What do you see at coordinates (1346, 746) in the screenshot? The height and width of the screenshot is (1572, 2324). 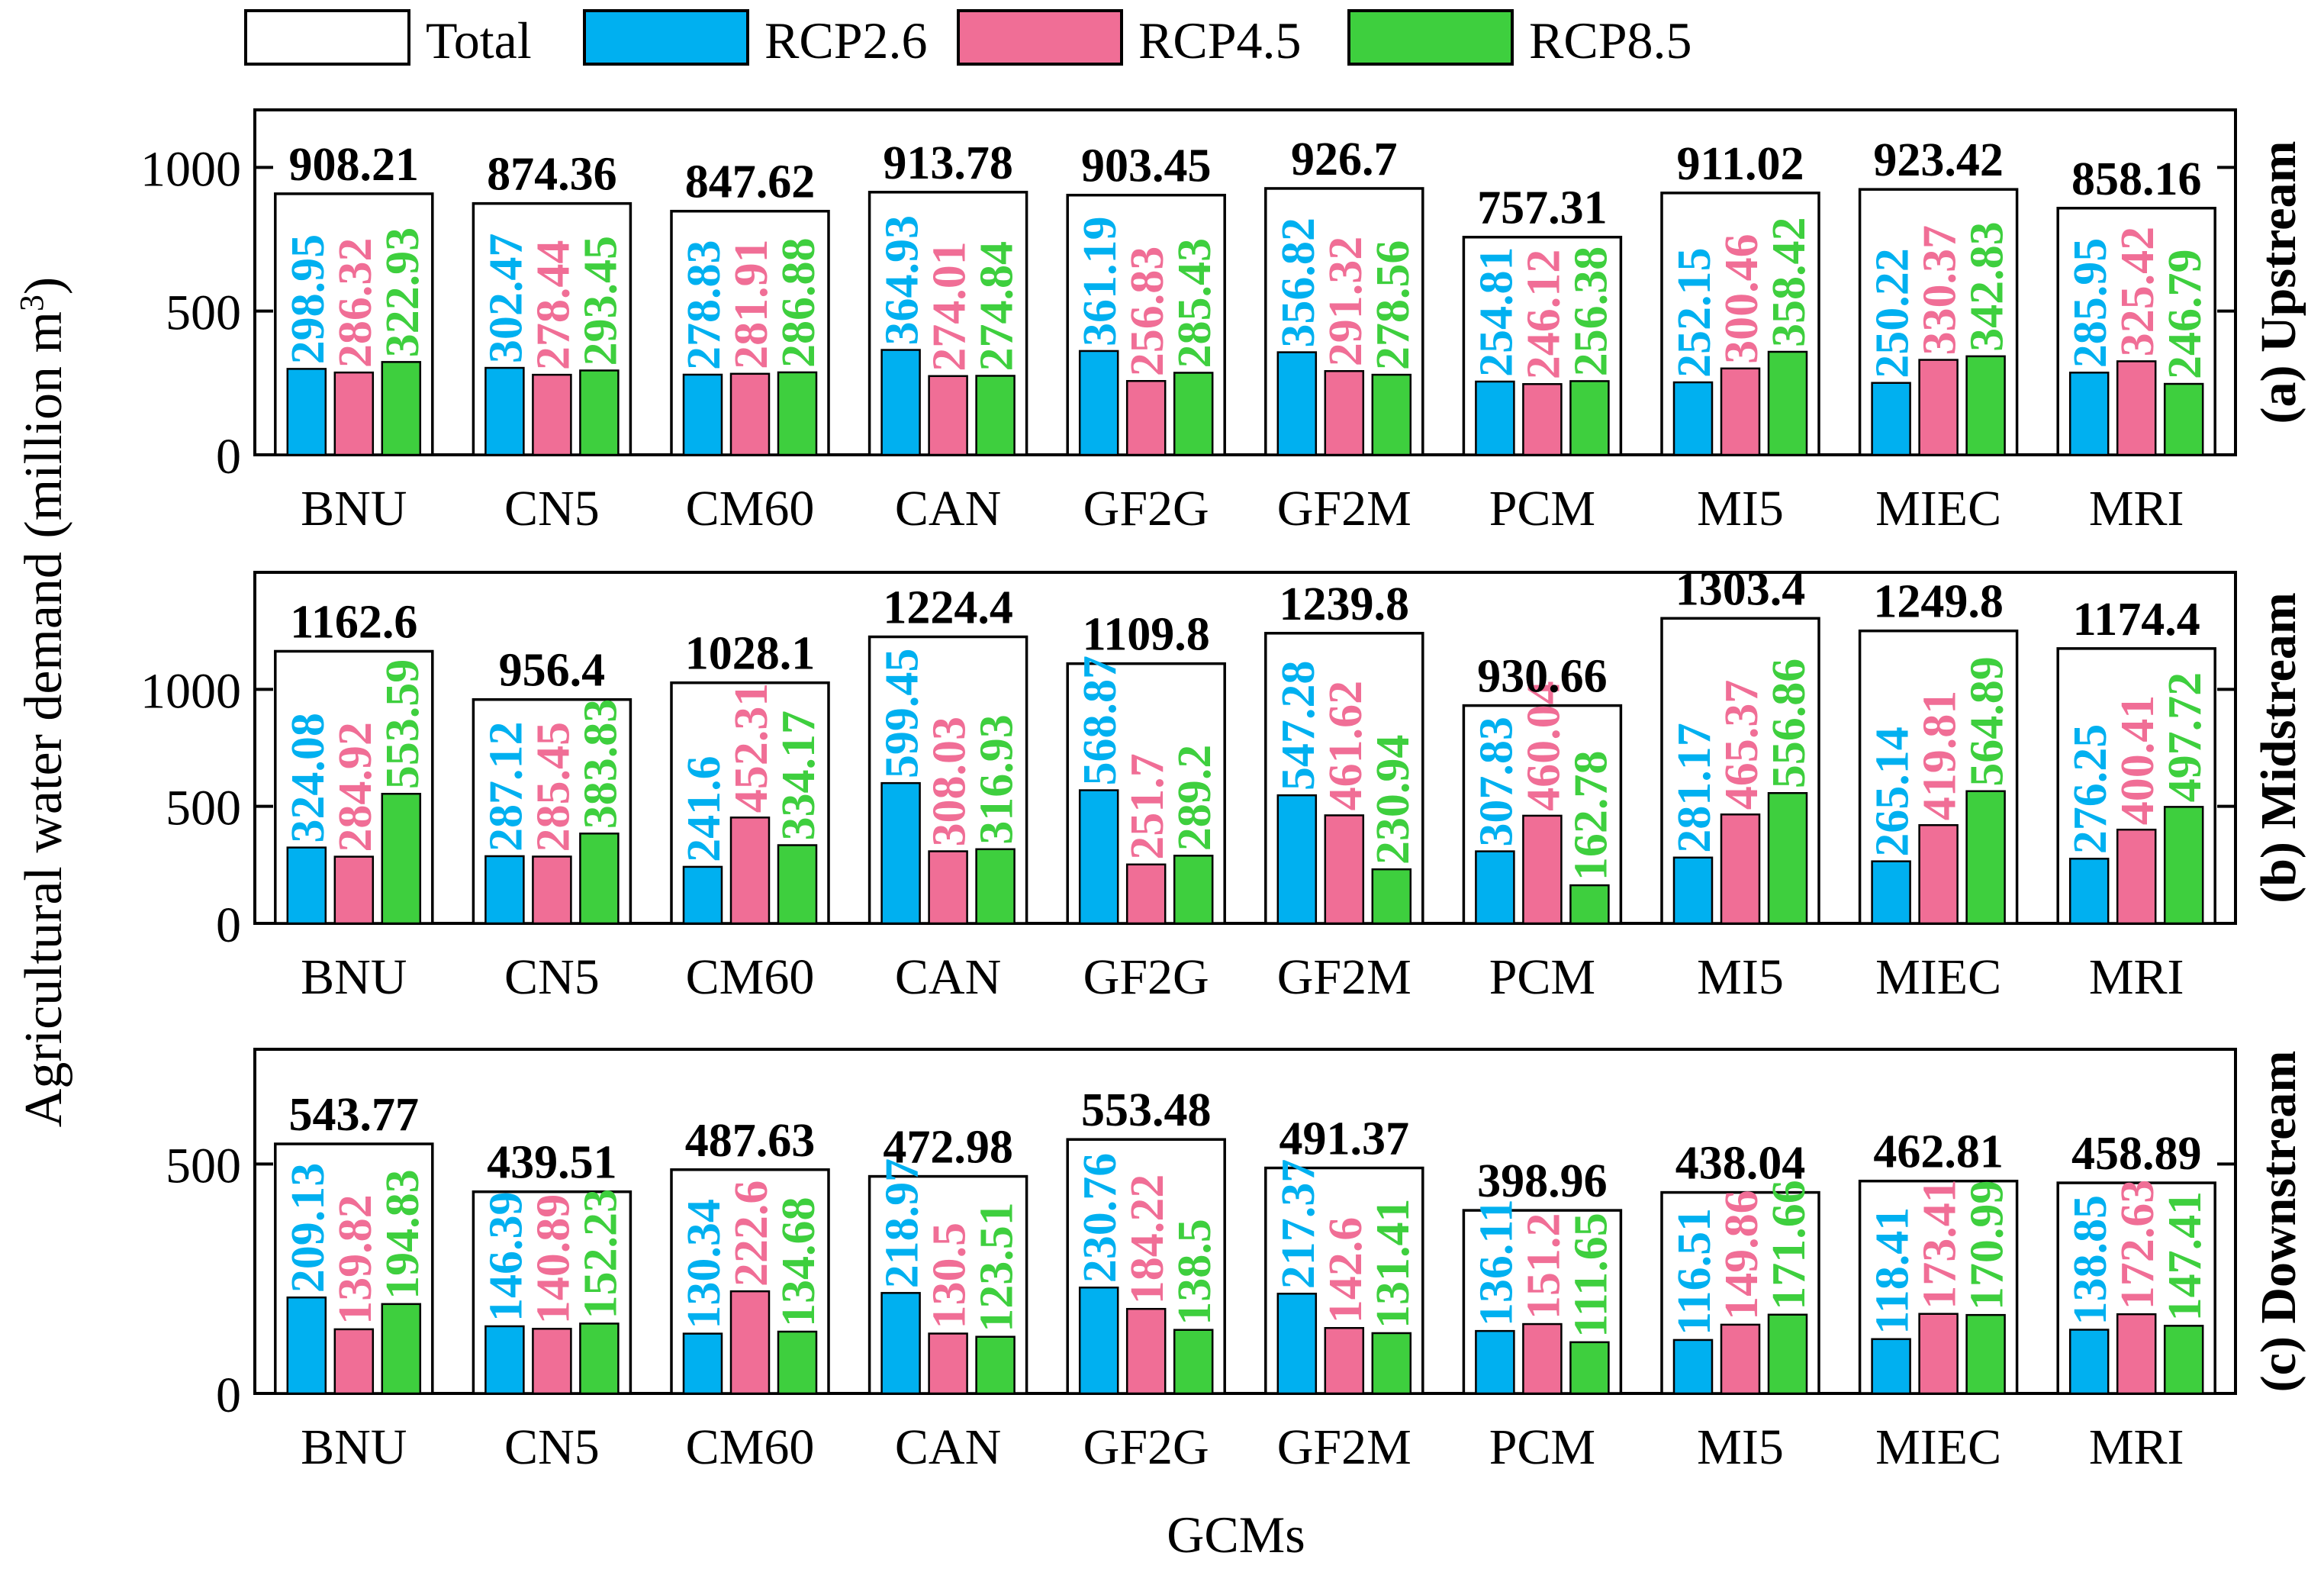 I see `data-label-rcp45: 461.62` at bounding box center [1346, 746].